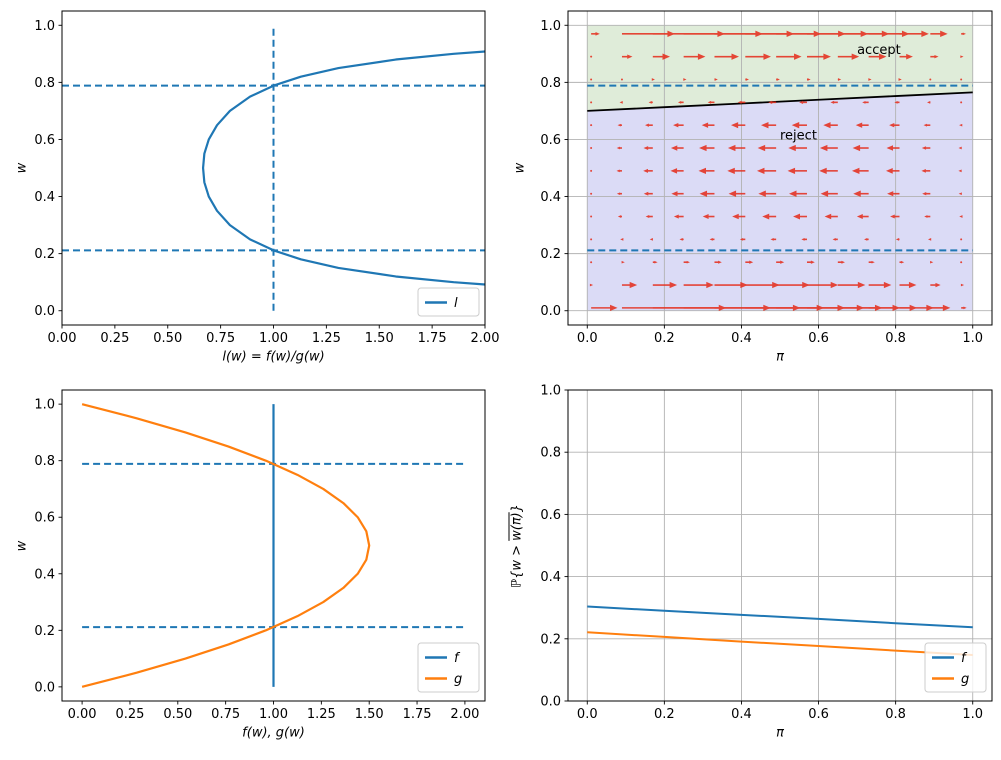  Describe the element at coordinates (517, 545) in the screenshot. I see `plot-tail-probability-ylabel: ℙ{w > w(π)}` at that location.